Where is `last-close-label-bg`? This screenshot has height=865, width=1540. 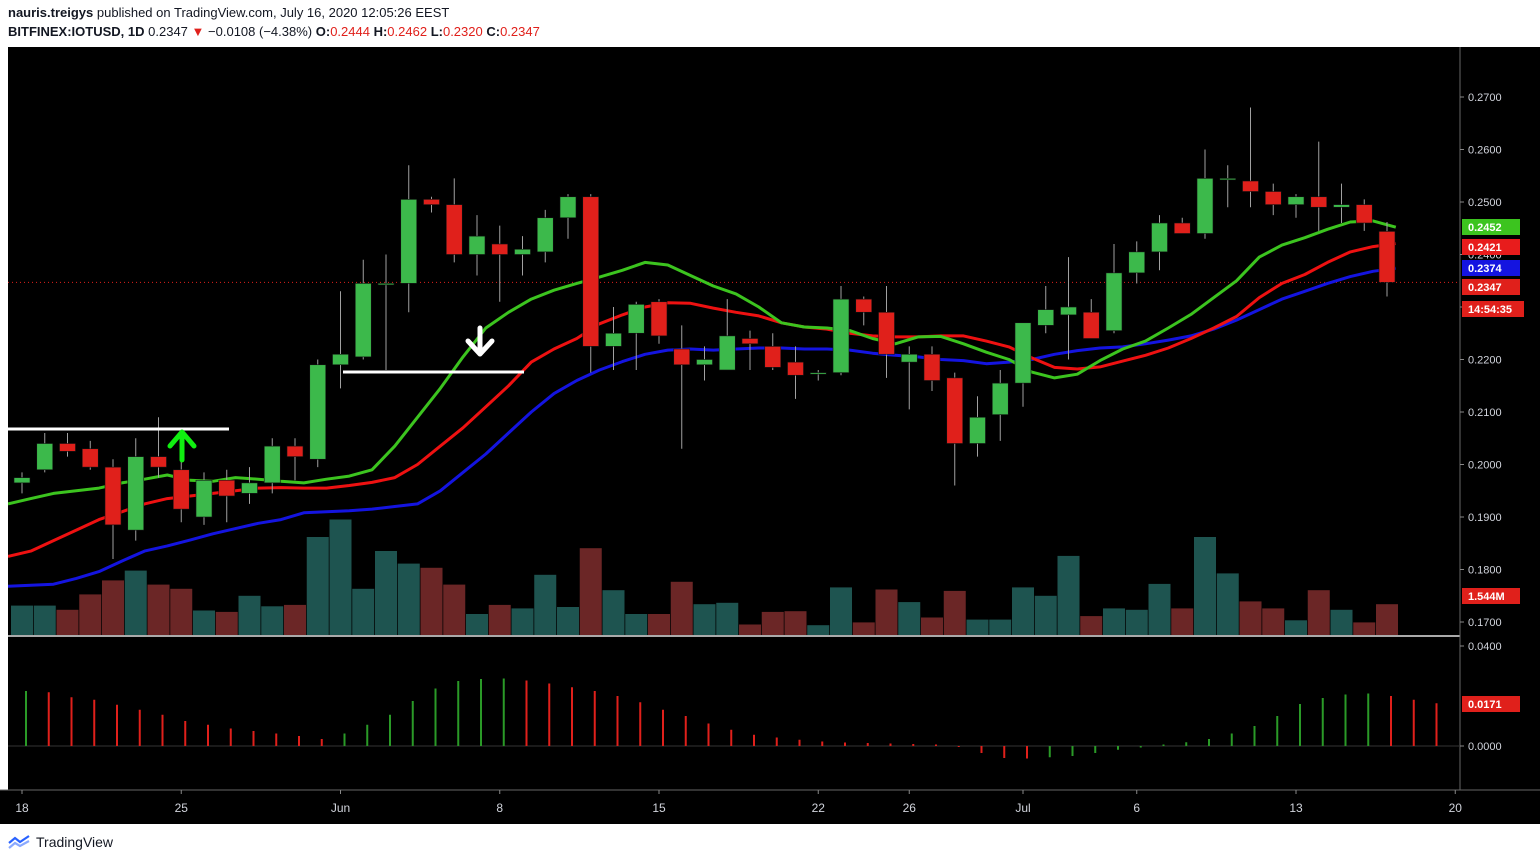
last-close-label-bg is located at coordinates (1491, 287).